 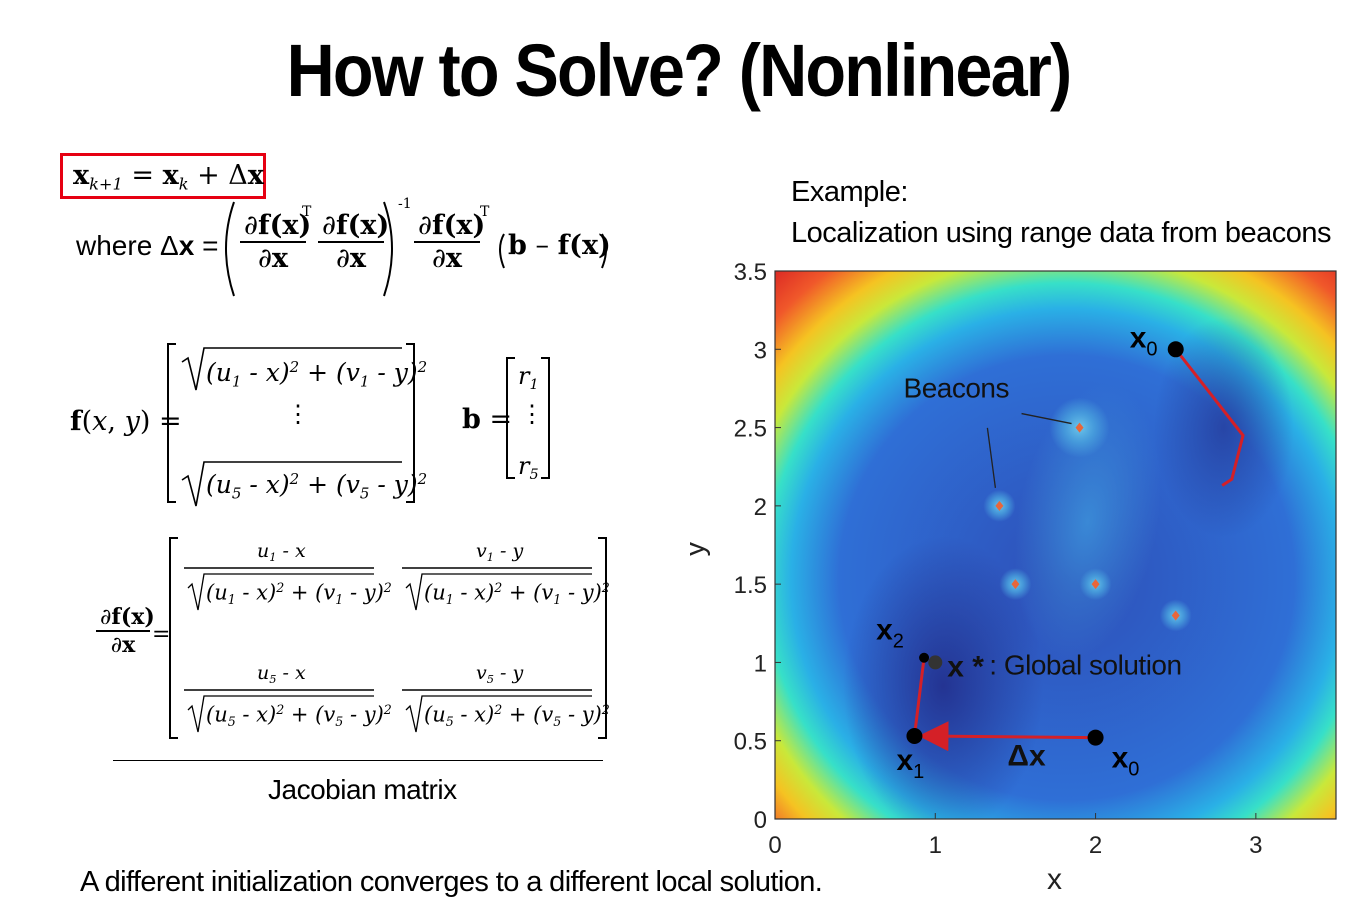 What do you see at coordinates (750, 272) in the screenshot?
I see `y-tick-label: 3.5` at bounding box center [750, 272].